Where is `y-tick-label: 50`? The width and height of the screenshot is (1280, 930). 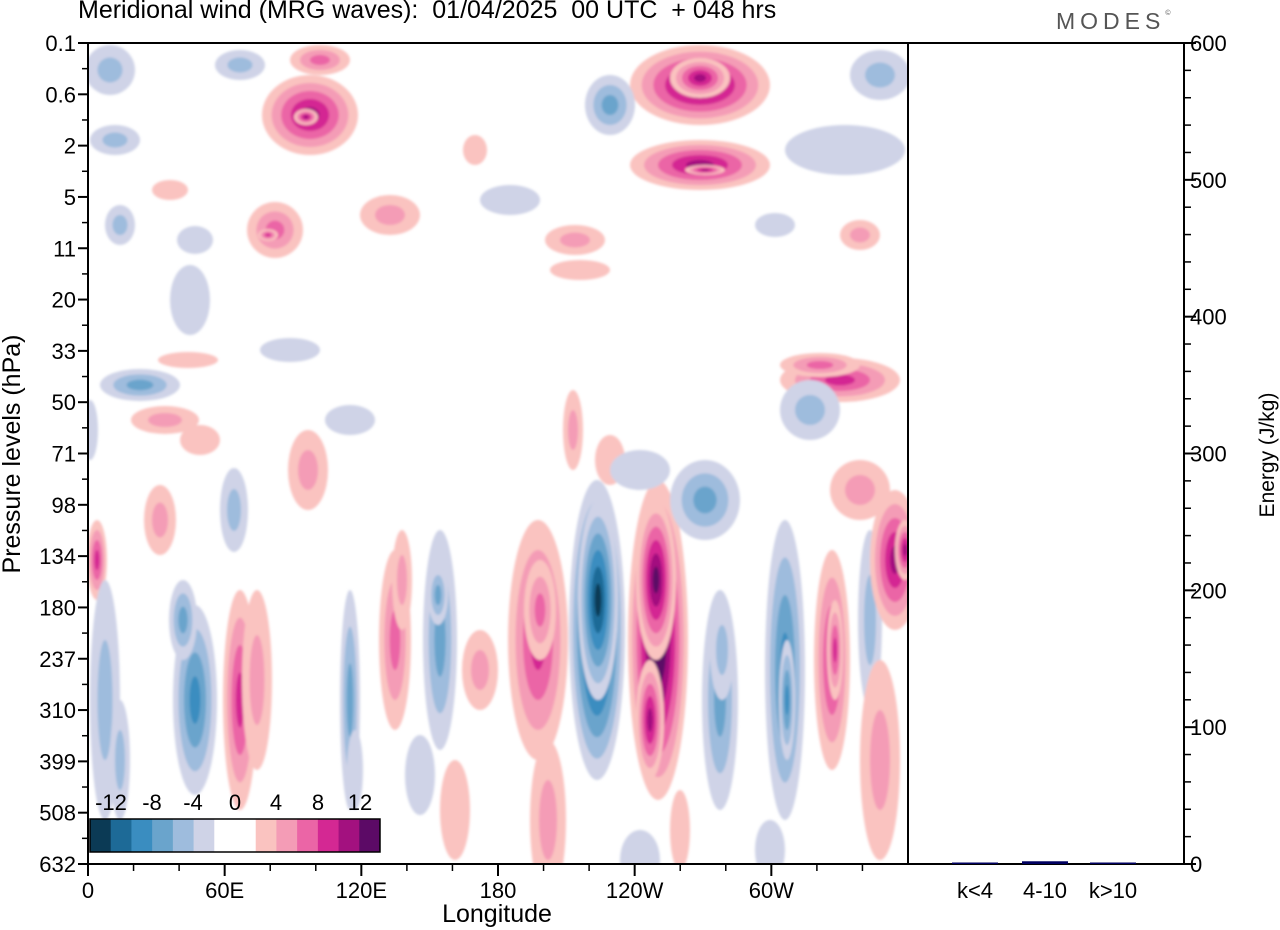
y-tick-label: 50 is located at coordinates (64, 402).